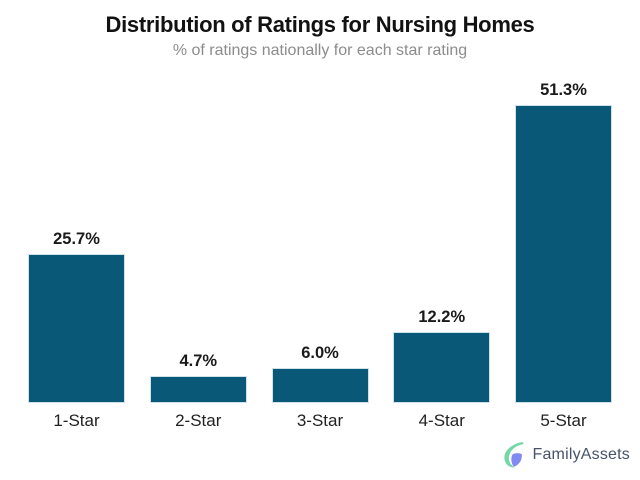 The image size is (640, 480). What do you see at coordinates (563, 420) in the screenshot?
I see `category-label: 5-Star` at bounding box center [563, 420].